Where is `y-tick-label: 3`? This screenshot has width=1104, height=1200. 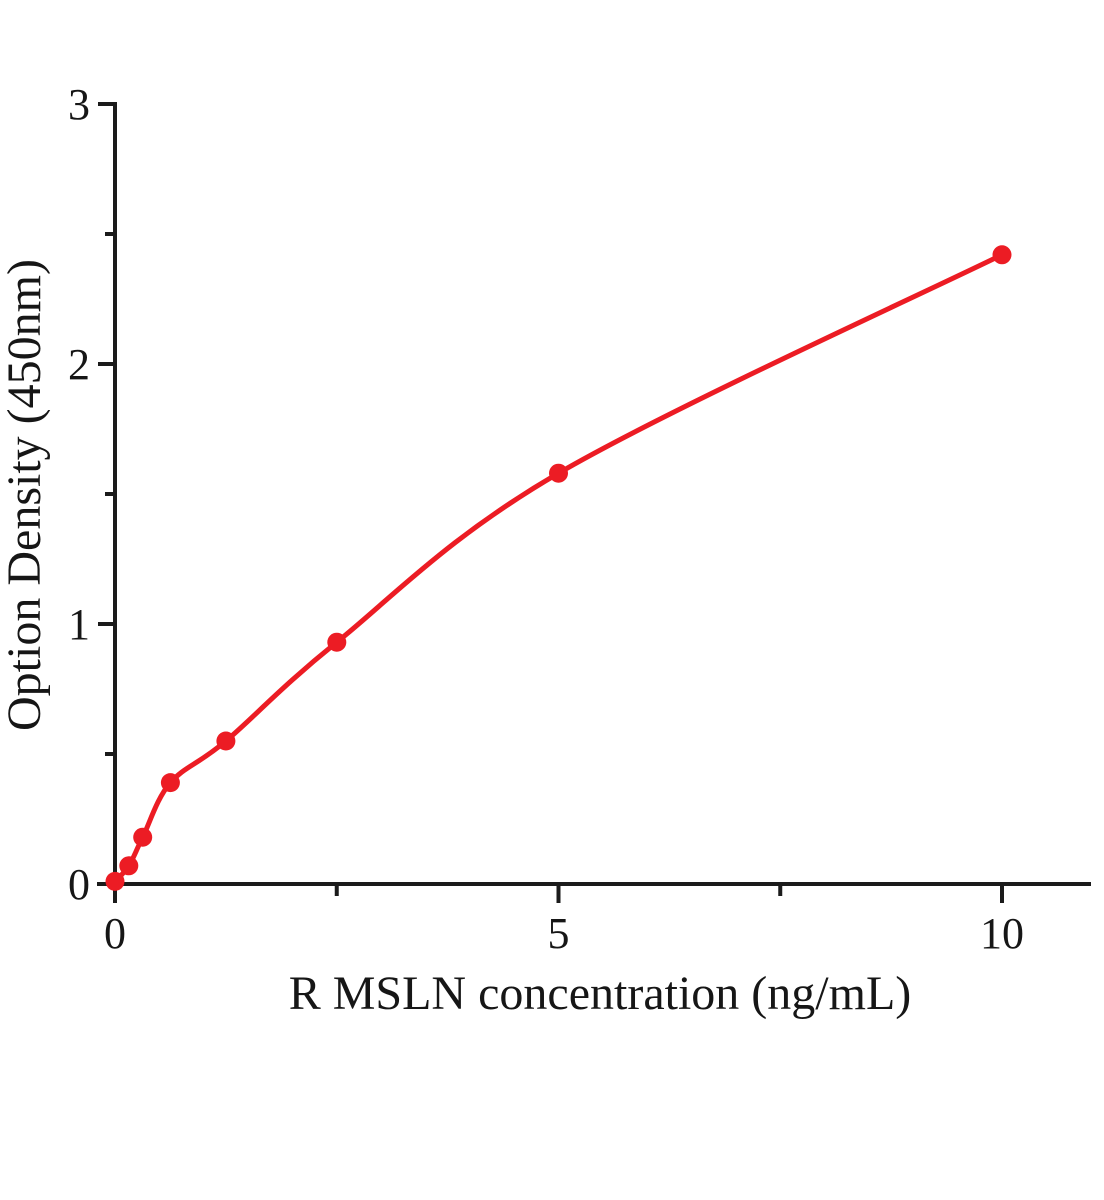 y-tick-label: 3 is located at coordinates (79, 104).